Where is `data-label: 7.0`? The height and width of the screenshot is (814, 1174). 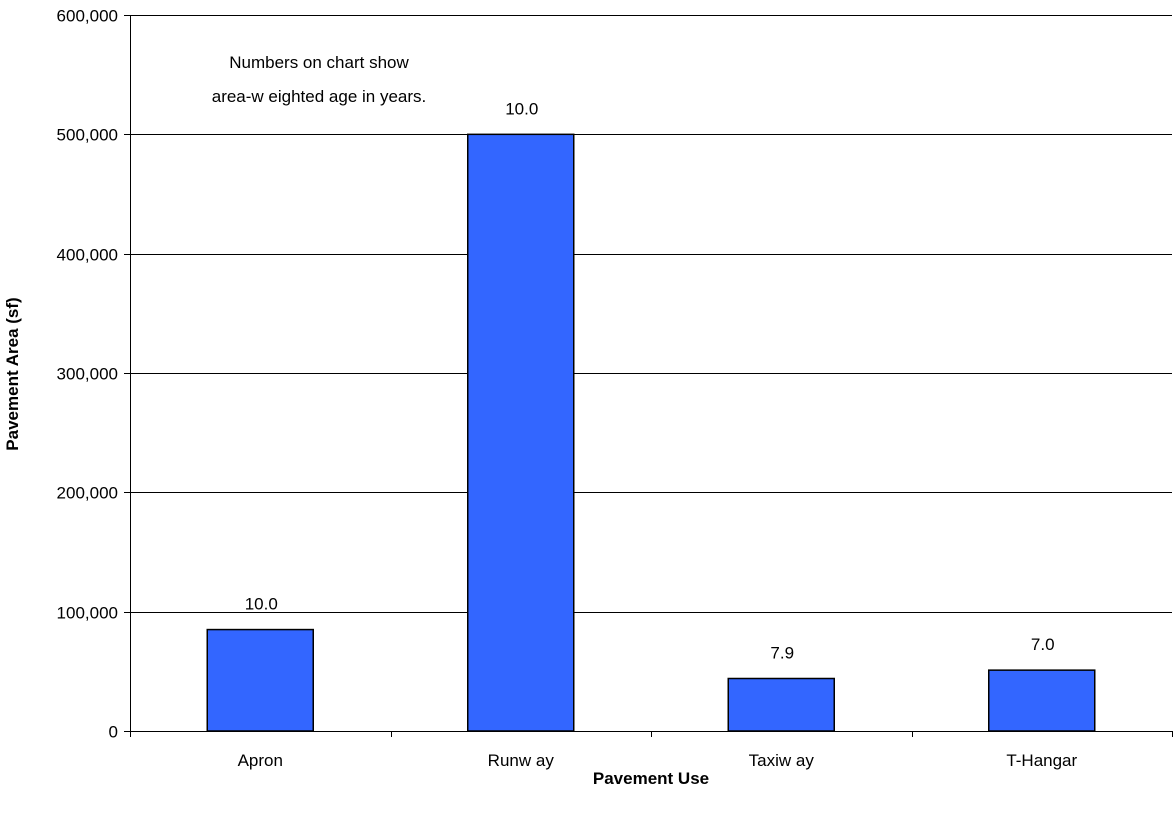
data-label: 7.0 is located at coordinates (1043, 644).